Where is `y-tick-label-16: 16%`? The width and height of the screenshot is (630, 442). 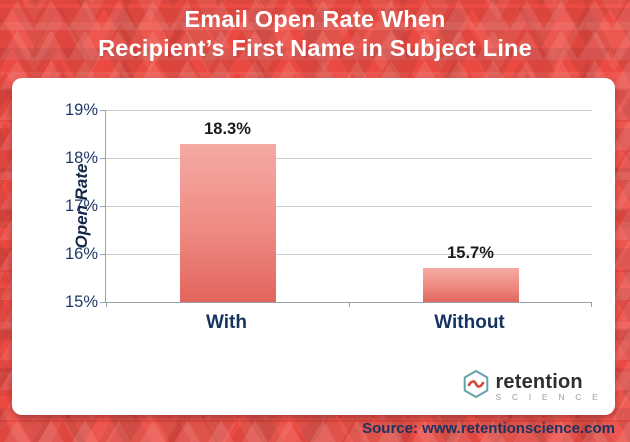
y-tick-label-16: 16% is located at coordinates (81, 254).